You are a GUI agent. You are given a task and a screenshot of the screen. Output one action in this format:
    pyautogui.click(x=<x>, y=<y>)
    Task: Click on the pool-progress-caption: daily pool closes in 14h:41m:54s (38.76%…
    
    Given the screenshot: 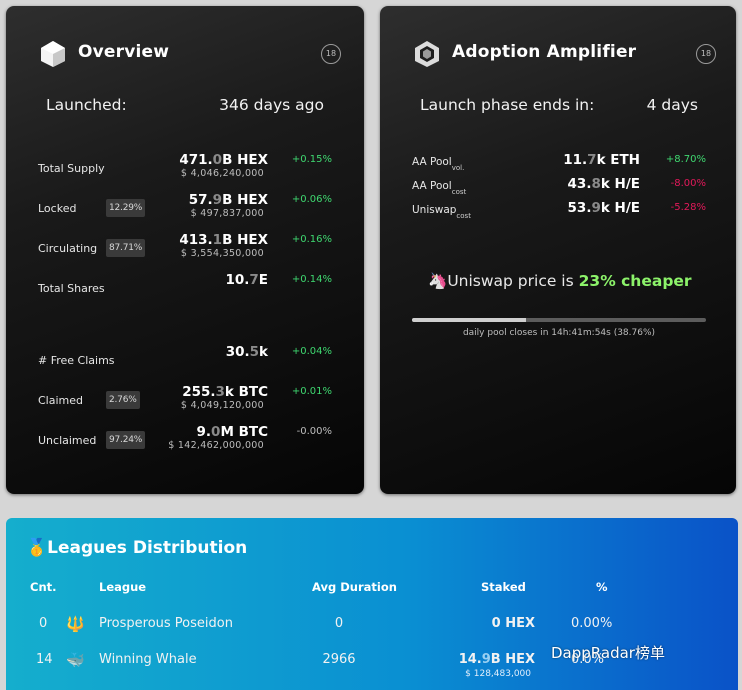 What is the action you would take?
    pyautogui.click(x=559, y=333)
    